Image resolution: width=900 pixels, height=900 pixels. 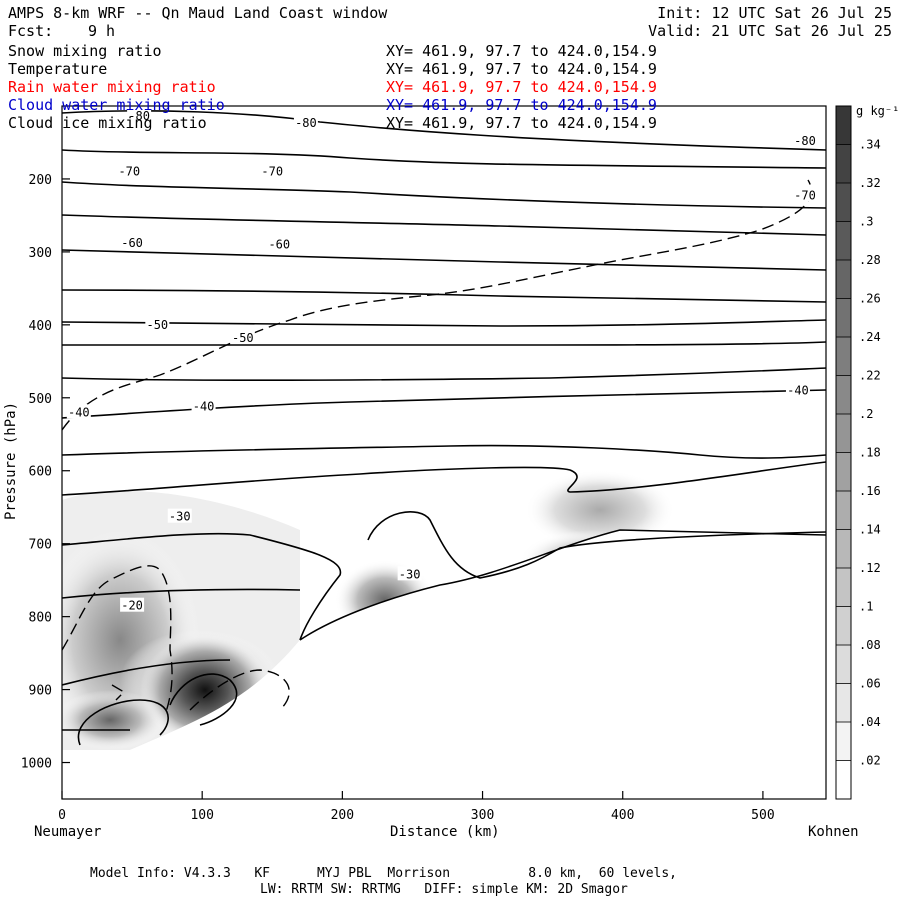 I want to click on contour-label: -20, so click(x=132, y=606).